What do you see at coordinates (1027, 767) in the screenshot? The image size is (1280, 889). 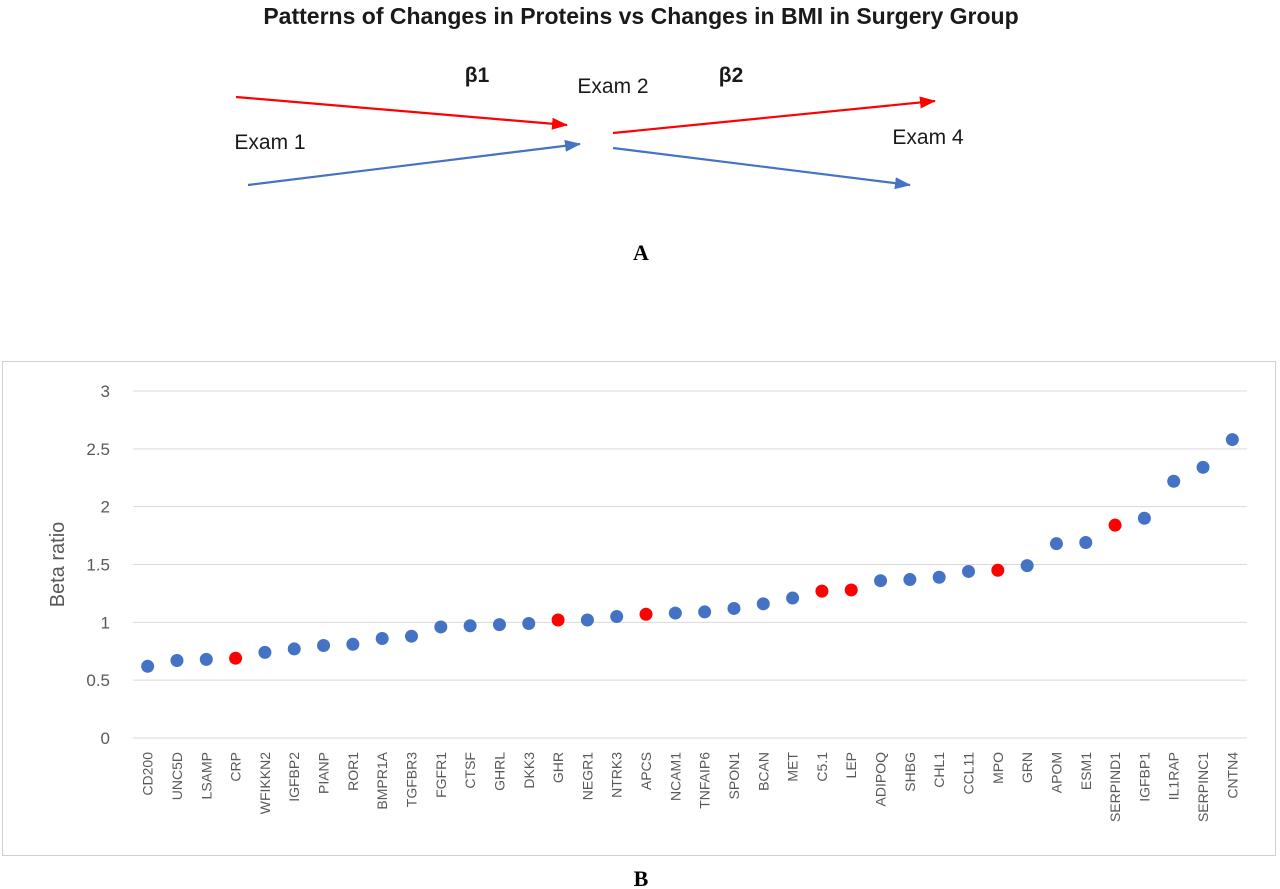 I see `x-category-label: GRN` at bounding box center [1027, 767].